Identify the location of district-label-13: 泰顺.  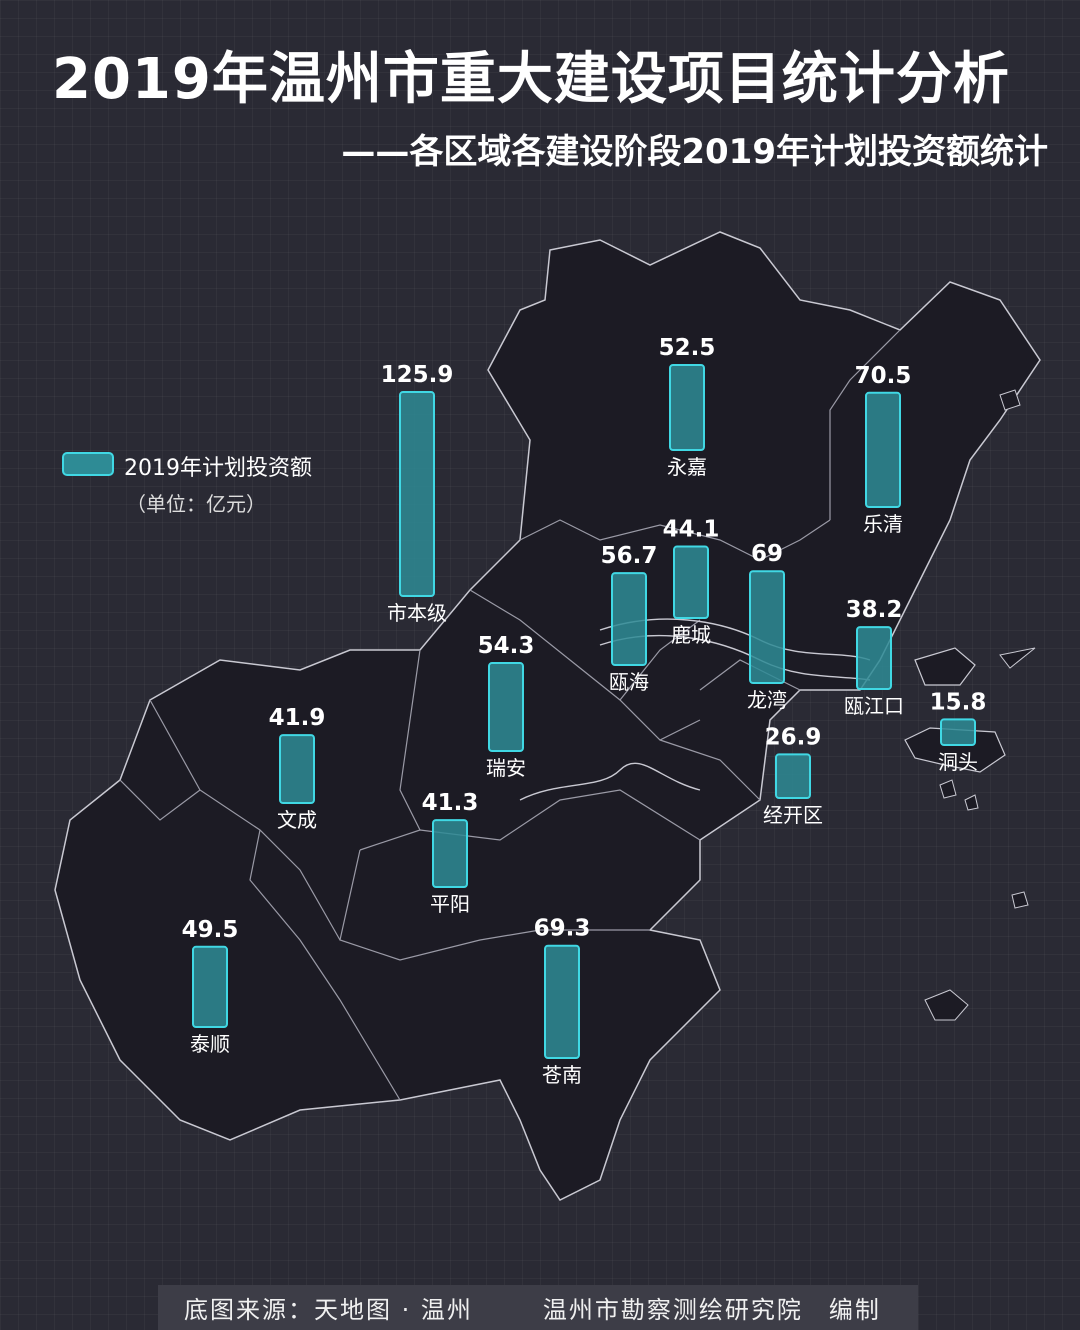
(210, 1044).